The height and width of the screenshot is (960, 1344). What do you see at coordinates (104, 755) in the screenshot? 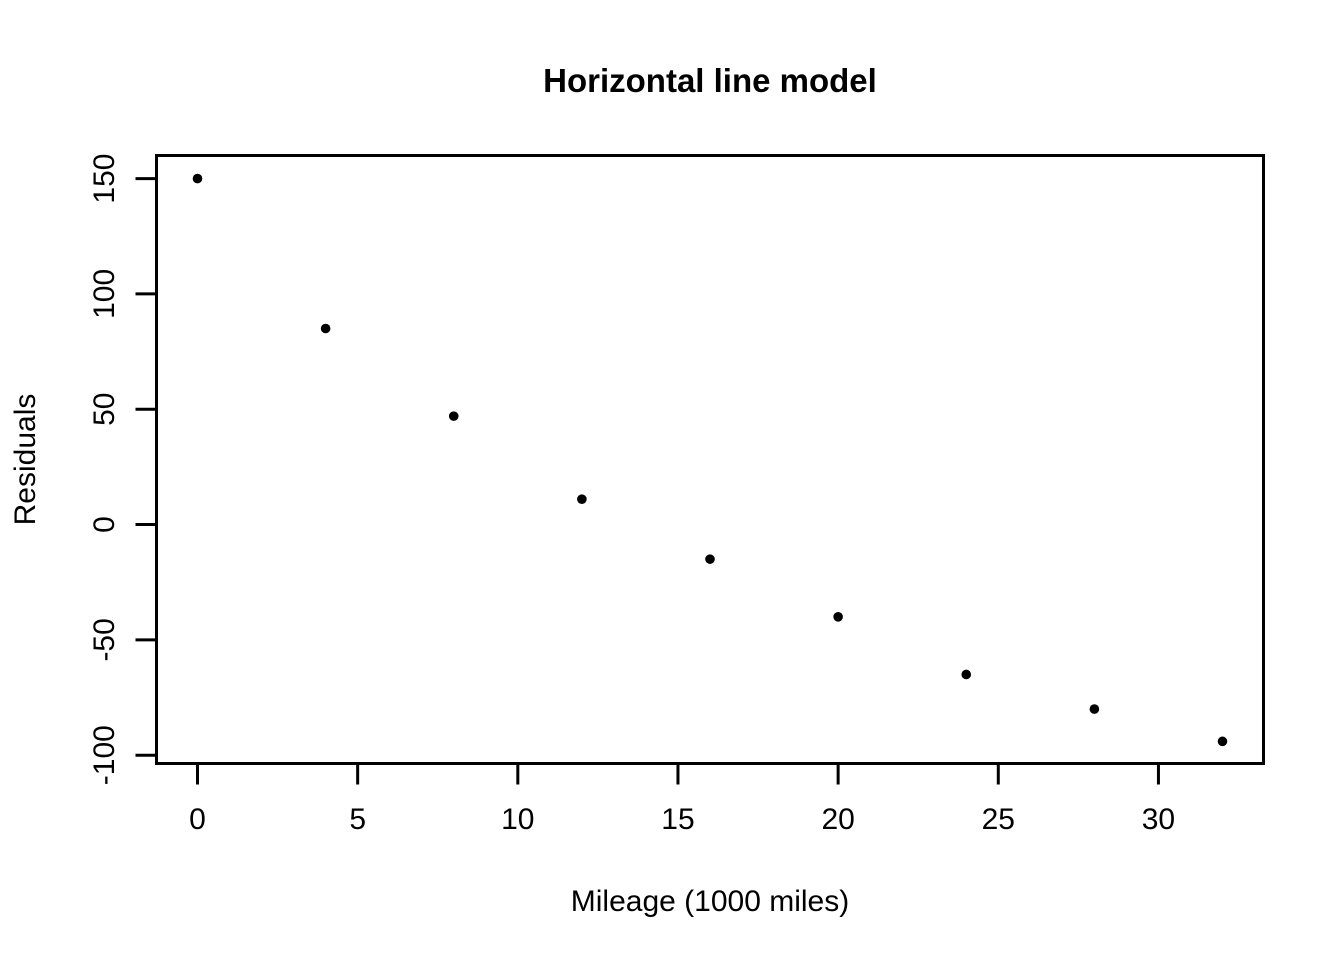
I see `y-tick-label: -100` at bounding box center [104, 755].